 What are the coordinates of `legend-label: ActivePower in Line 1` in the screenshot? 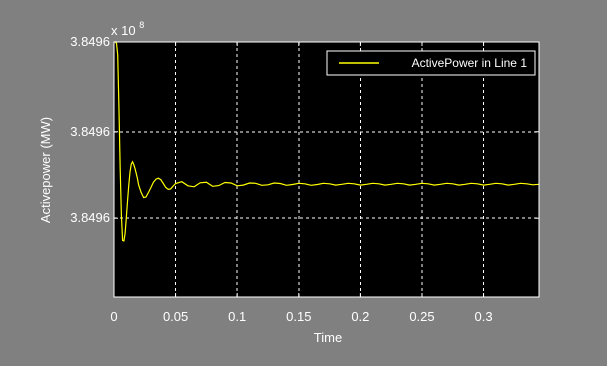 It's located at (470, 63).